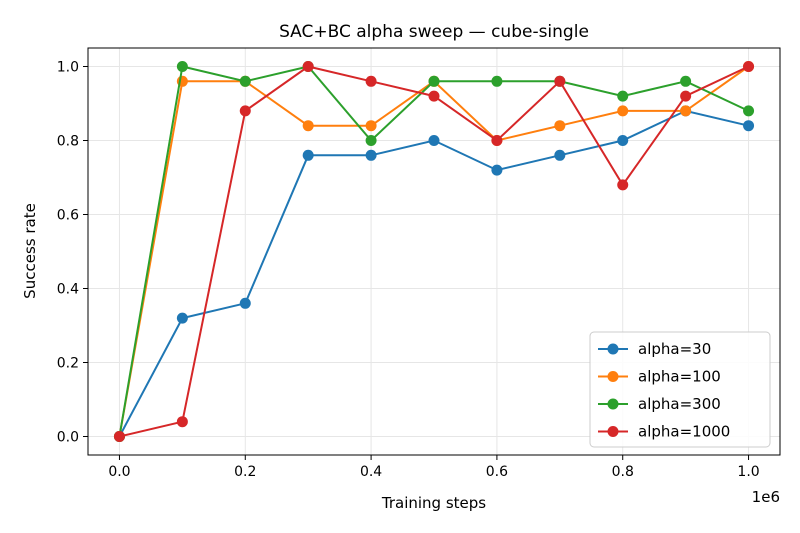 The image size is (800, 533). What do you see at coordinates (684, 432) in the screenshot?
I see `legend-label: alpha=1000` at bounding box center [684, 432].